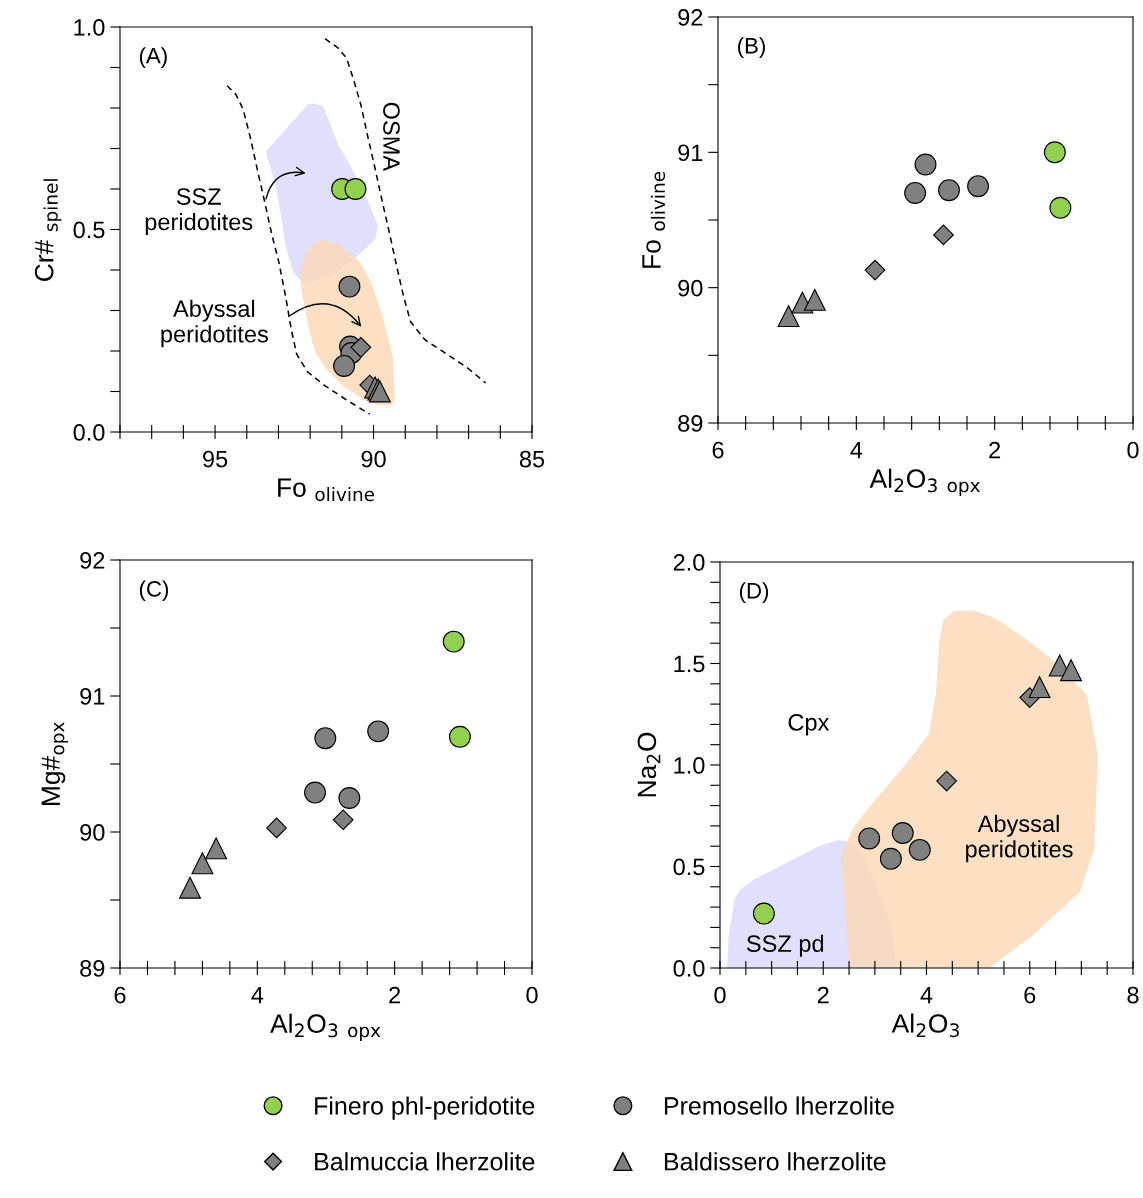  What do you see at coordinates (54, 763) in the screenshot?
I see `y-axis-title: Mg#$_{opx}$` at bounding box center [54, 763].